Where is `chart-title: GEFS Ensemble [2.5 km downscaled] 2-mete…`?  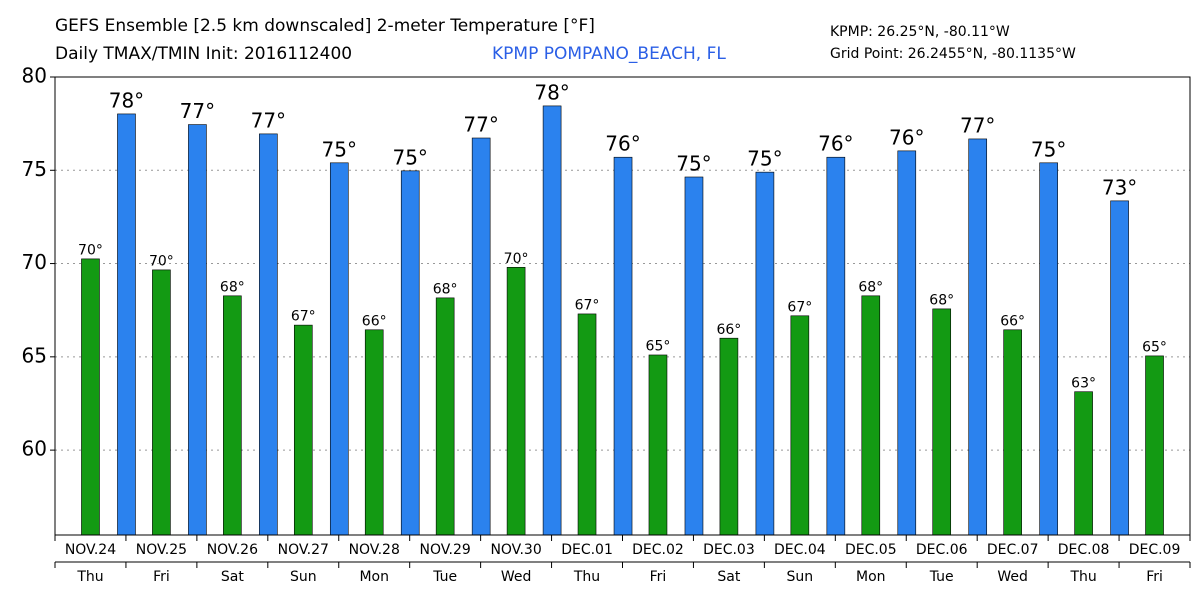 chart-title: GEFS Ensemble [2.5 km downscaled] 2-mete… is located at coordinates (325, 26).